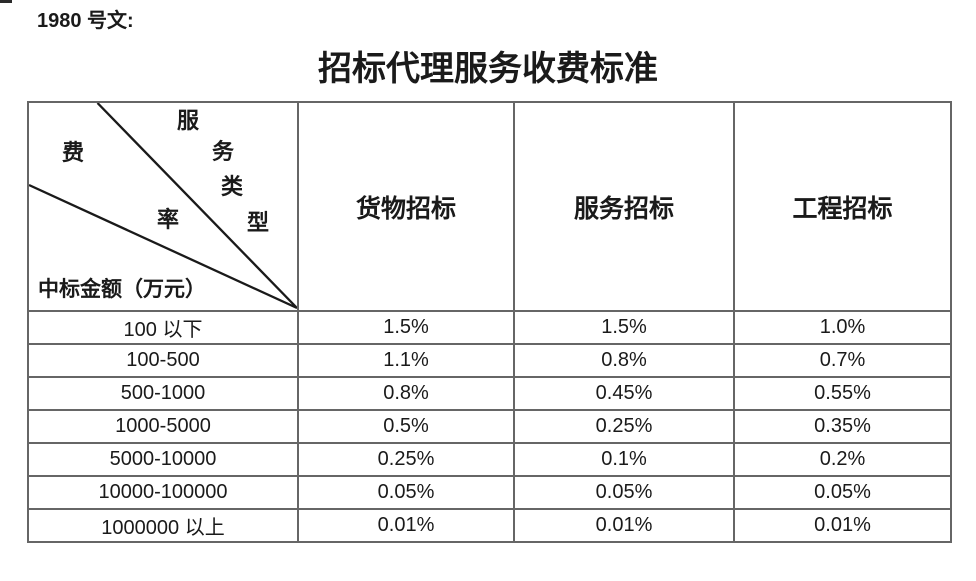  I want to click on rate-cell: 0.55%, so click(842, 393).